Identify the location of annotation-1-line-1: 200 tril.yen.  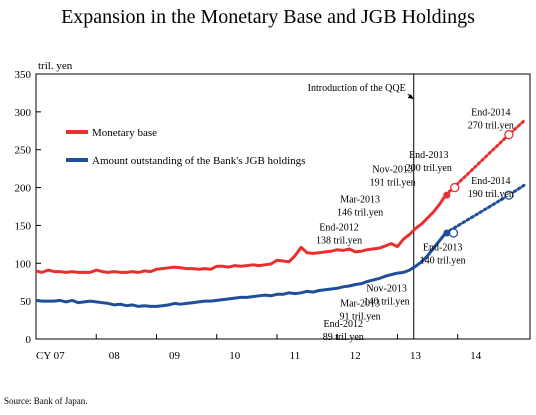
(429, 168).